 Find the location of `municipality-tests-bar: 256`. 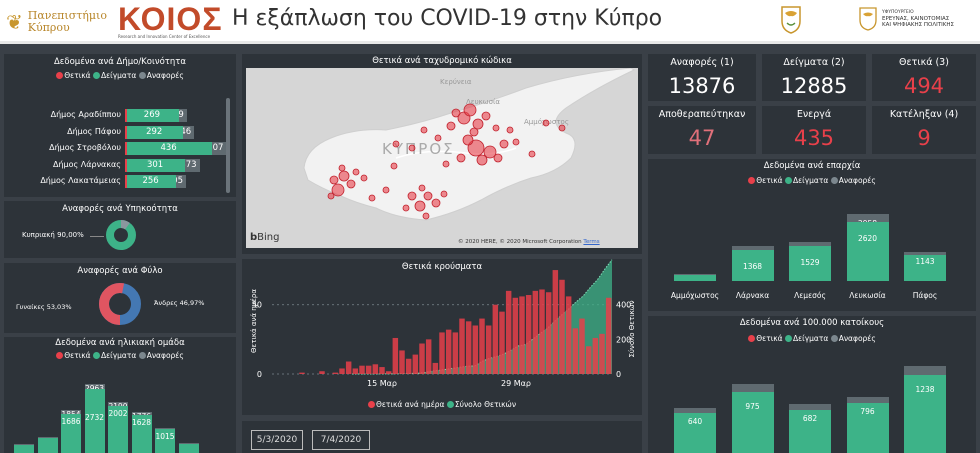

municipality-tests-bar: 256 is located at coordinates (151, 181).